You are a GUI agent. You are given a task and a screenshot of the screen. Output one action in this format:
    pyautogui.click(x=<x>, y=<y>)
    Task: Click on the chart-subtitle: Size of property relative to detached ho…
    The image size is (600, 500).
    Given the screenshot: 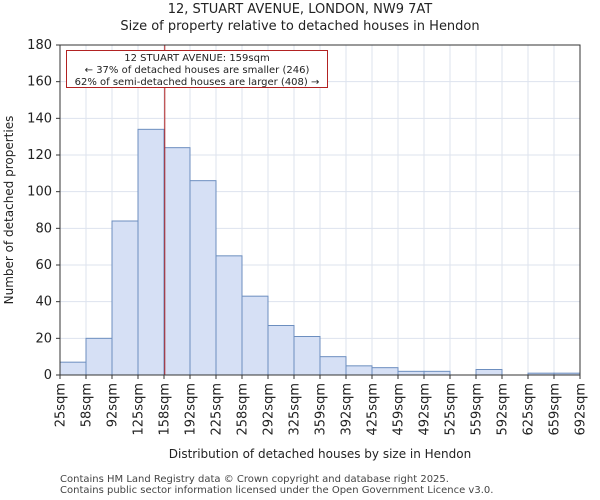 What is the action you would take?
    pyautogui.click(x=300, y=26)
    